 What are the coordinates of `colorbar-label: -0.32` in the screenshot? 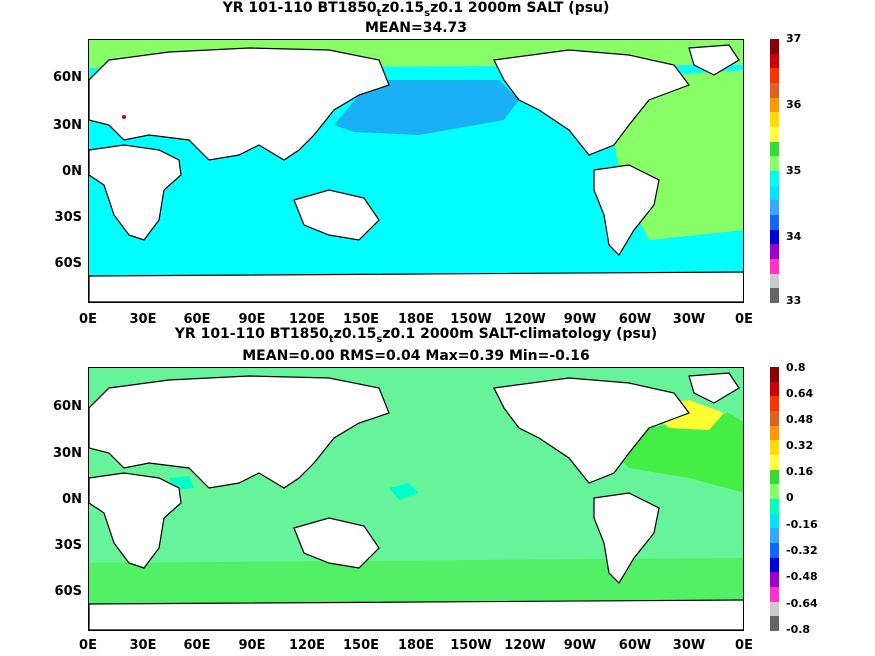 It's located at (802, 550).